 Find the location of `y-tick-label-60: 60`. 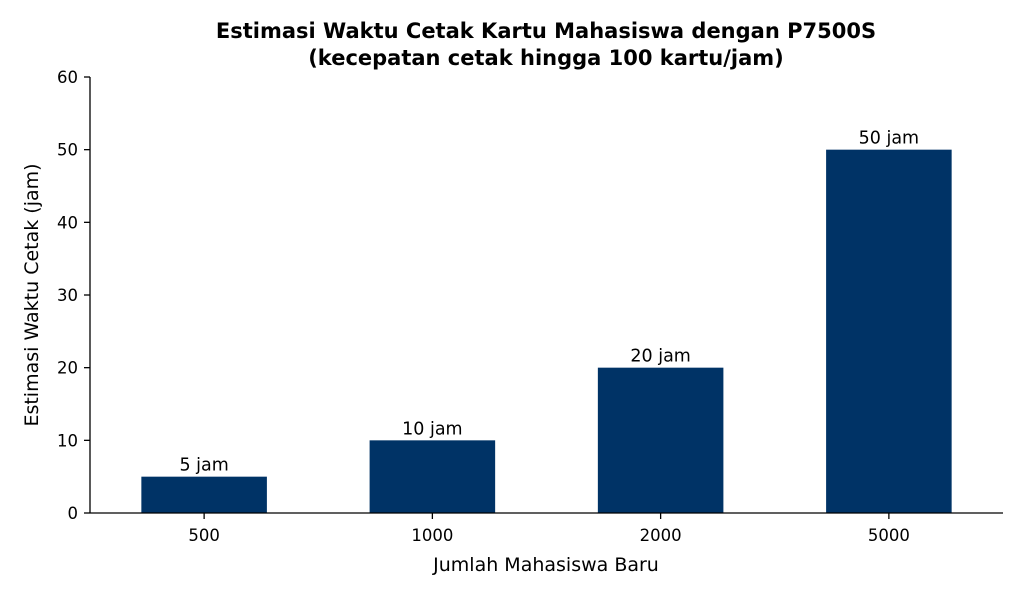

y-tick-label-60: 60 is located at coordinates (67, 77).